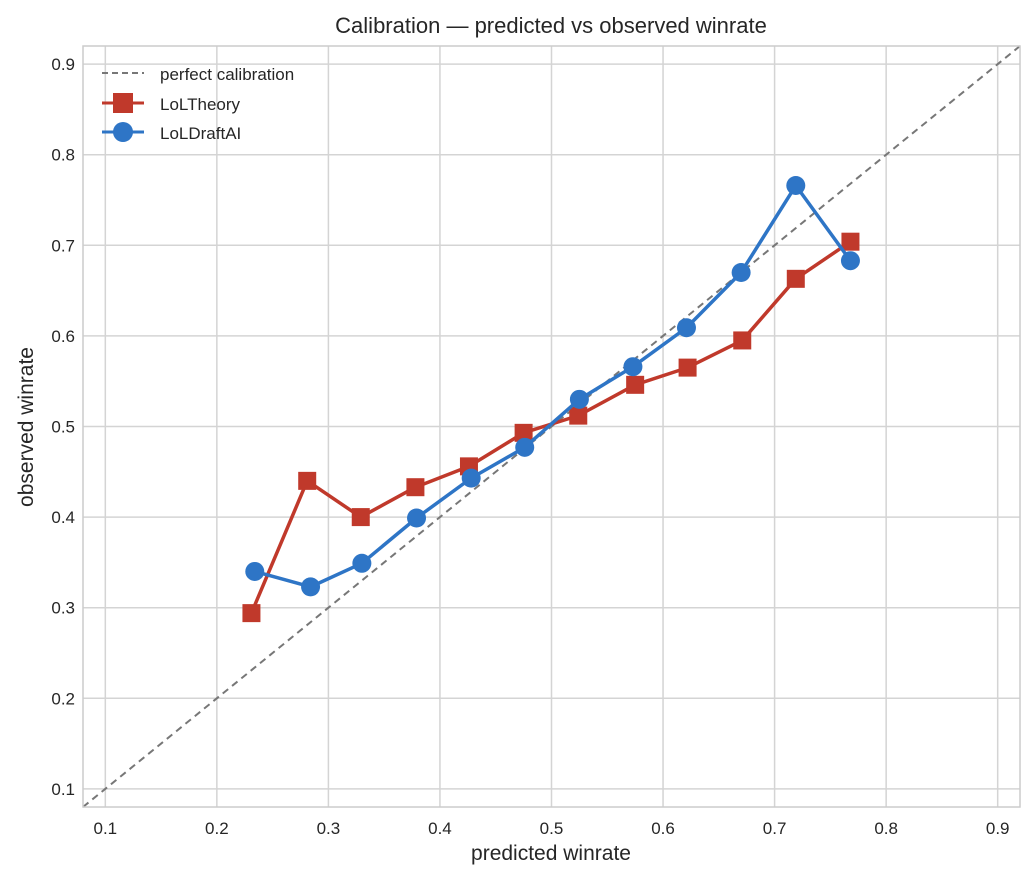 The height and width of the screenshot is (881, 1035). I want to click on y-tick-label: 0.8, so click(63, 155).